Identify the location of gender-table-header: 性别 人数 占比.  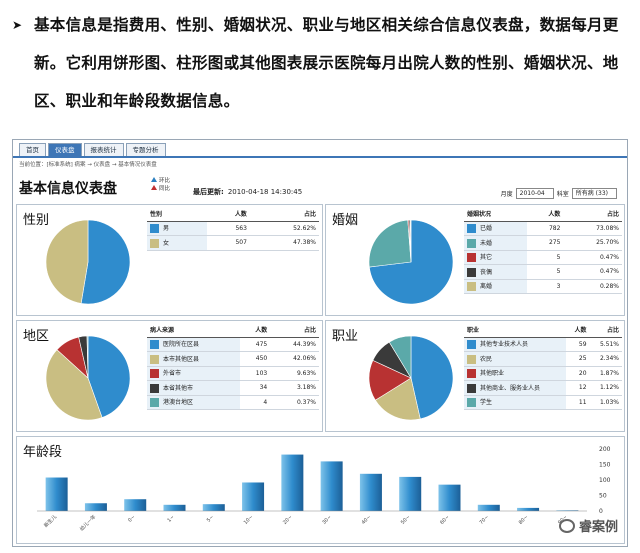
(233, 214).